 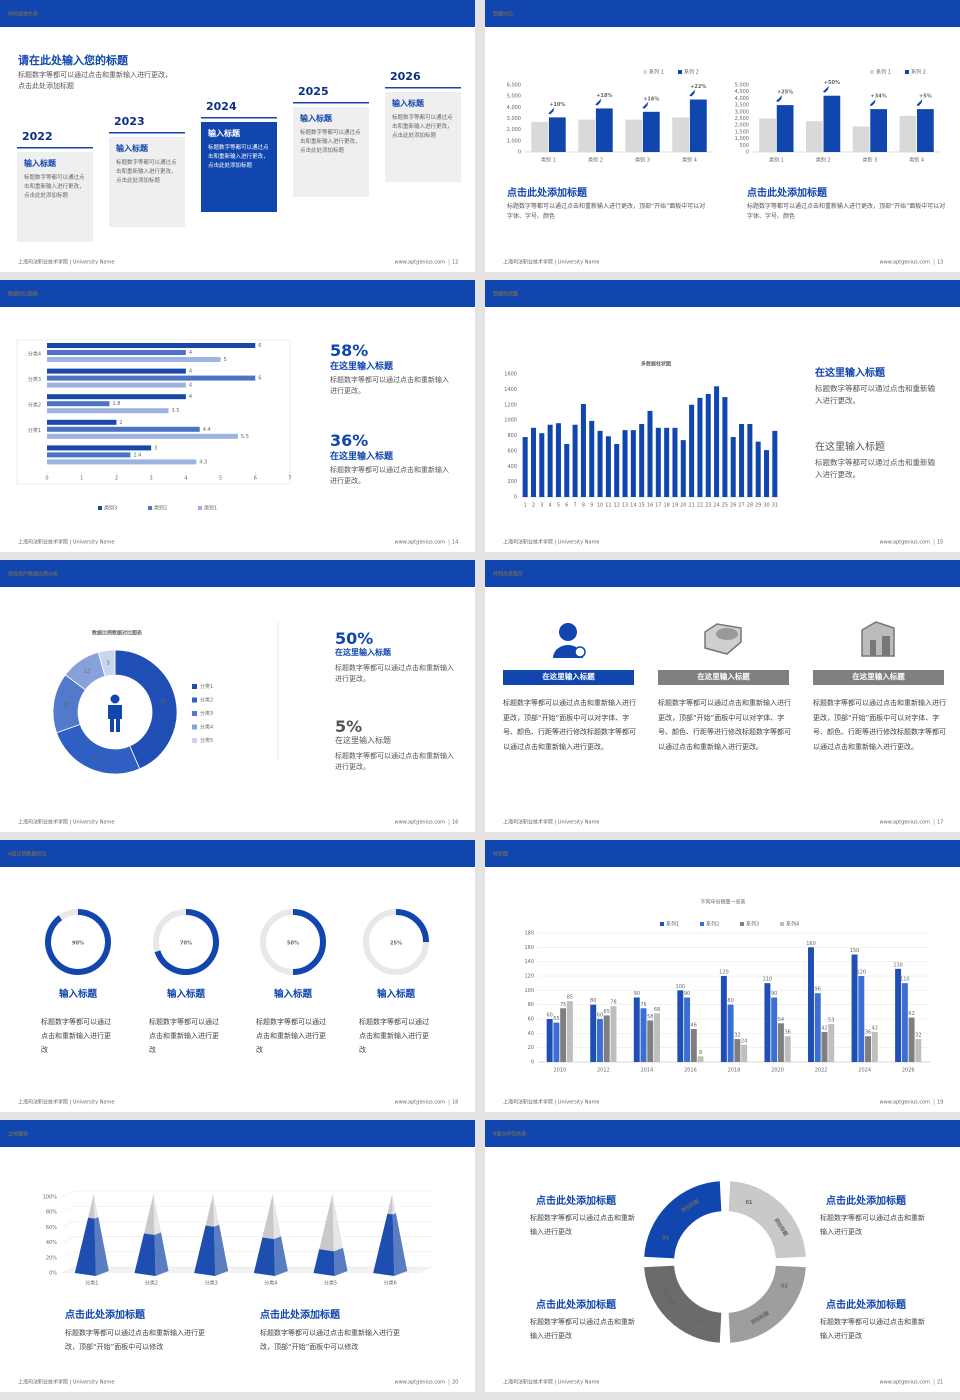 I want to click on x-tick-label: 2, so click(x=533, y=506).